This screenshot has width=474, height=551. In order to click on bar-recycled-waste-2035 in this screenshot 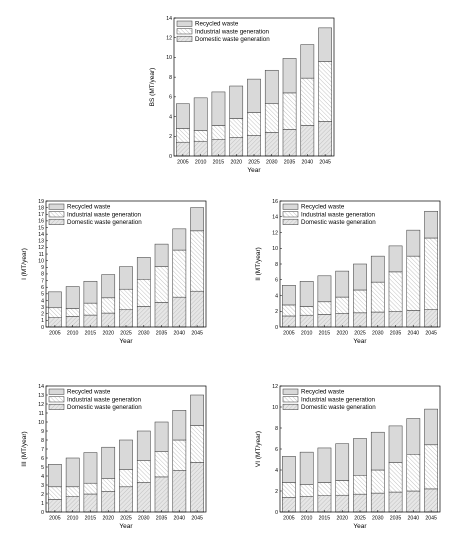, I will do `click(395, 259)`.